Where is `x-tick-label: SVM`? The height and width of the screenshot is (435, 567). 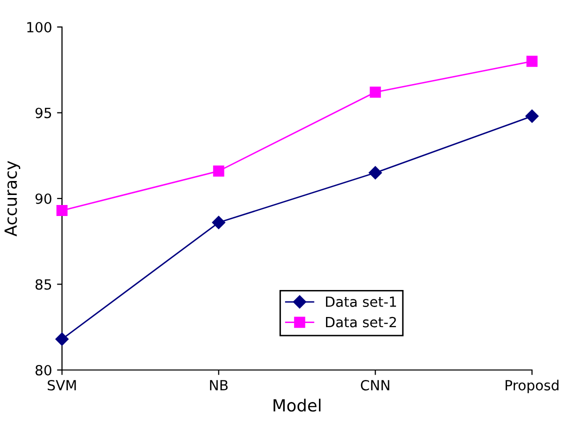
x-tick-label: SVM is located at coordinates (62, 385).